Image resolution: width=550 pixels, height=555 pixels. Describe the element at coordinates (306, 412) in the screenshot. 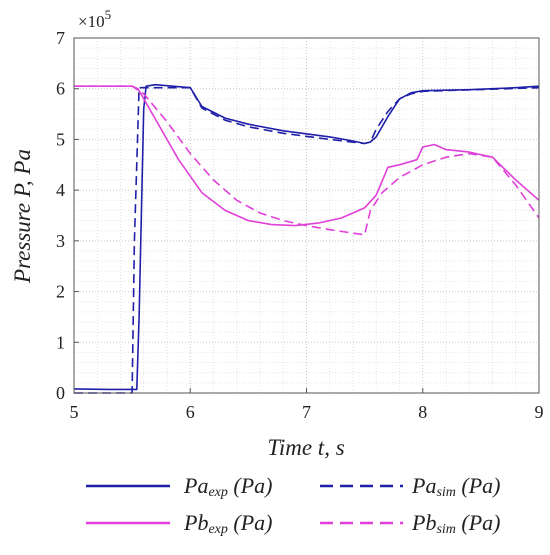

I see `x-tick-label: 7` at that location.